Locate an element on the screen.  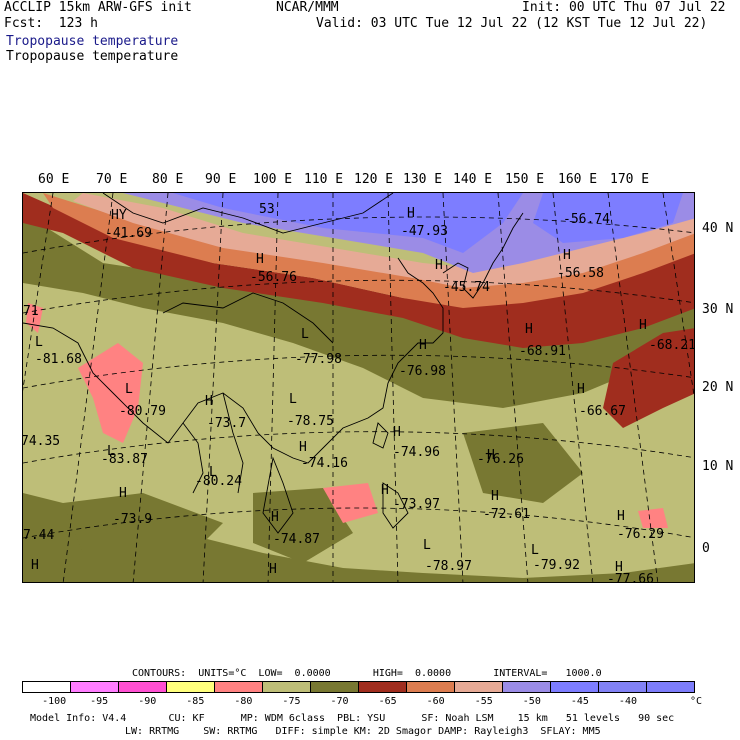
temperature-value-label: -73.7 is located at coordinates (226, 423).